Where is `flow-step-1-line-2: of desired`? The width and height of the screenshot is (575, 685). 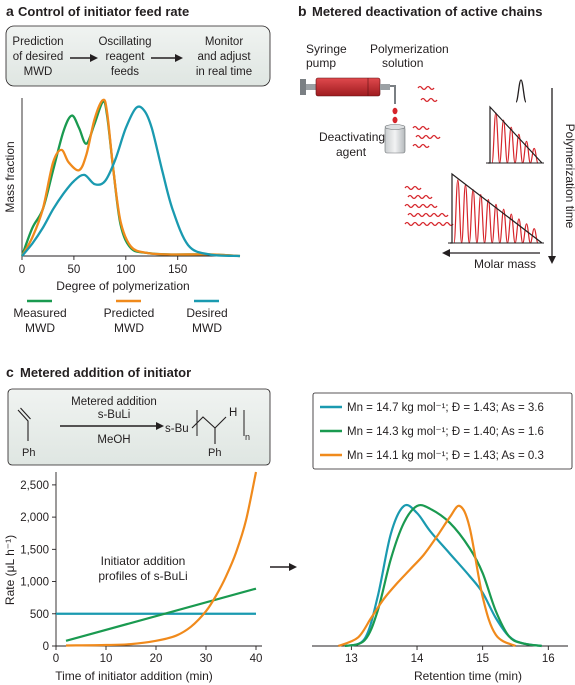
flow-step-1-line-2: of desired is located at coordinates (38, 57).